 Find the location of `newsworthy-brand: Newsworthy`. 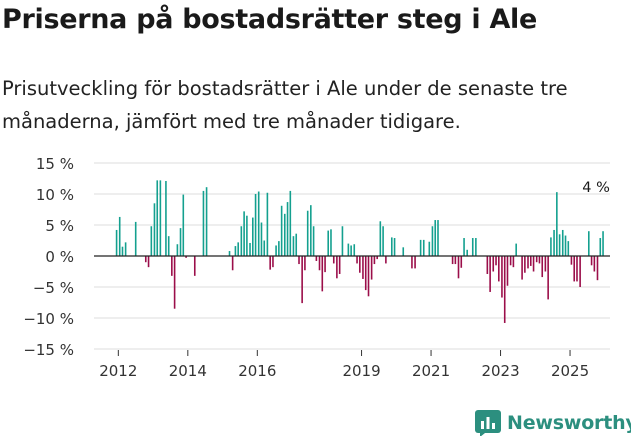

newsworthy-brand: Newsworthy is located at coordinates (553, 423).